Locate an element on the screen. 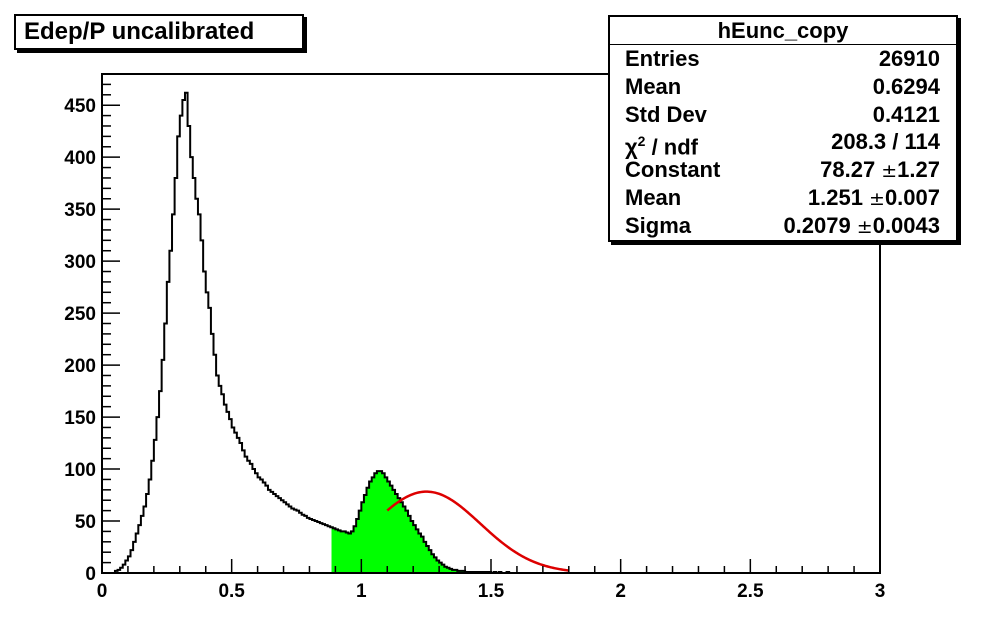 The image size is (999, 633). filled-region is located at coordinates (427, 522).